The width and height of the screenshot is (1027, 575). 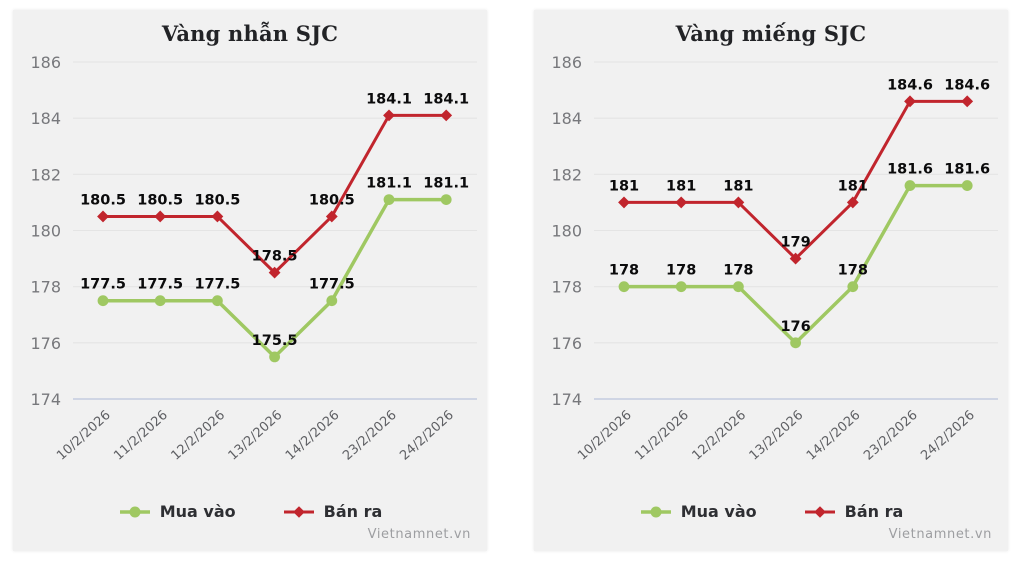 I want to click on chart-title: Vàng miếng SJC, so click(x=771, y=33).